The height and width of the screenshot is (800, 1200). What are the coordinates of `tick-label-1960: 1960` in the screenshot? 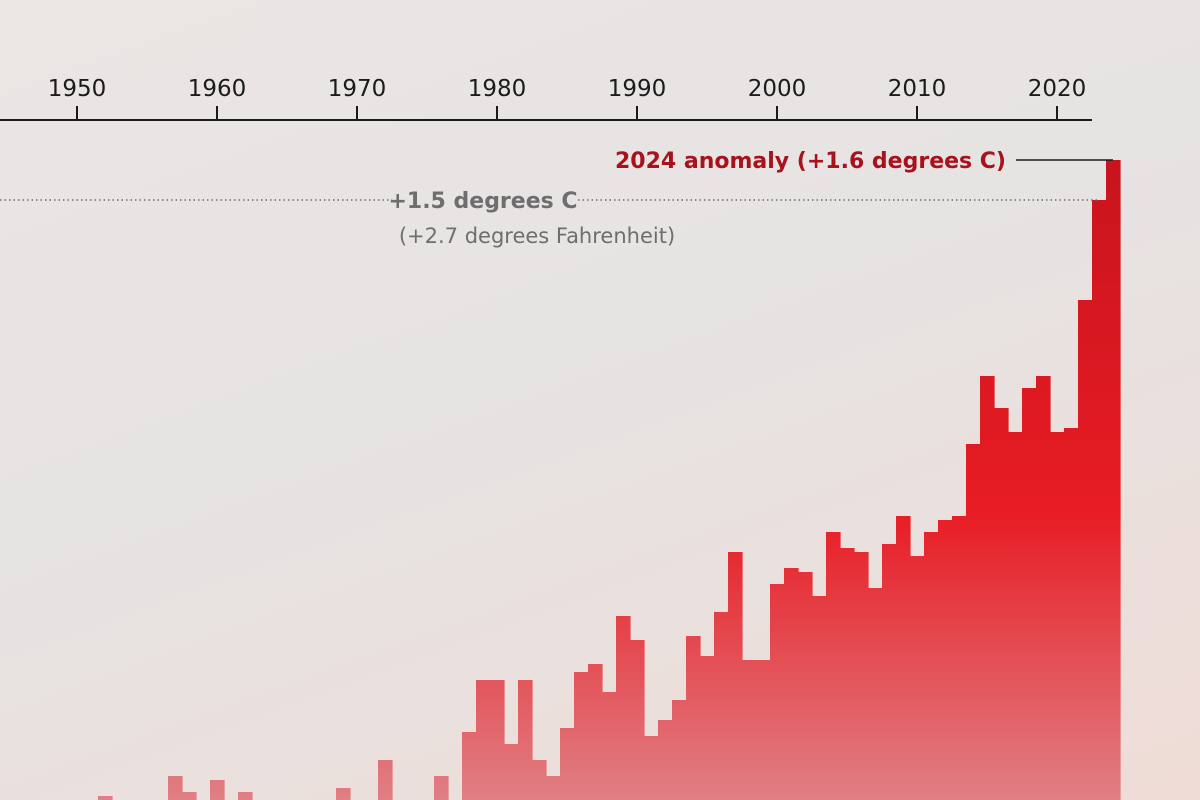 It's located at (217, 89).